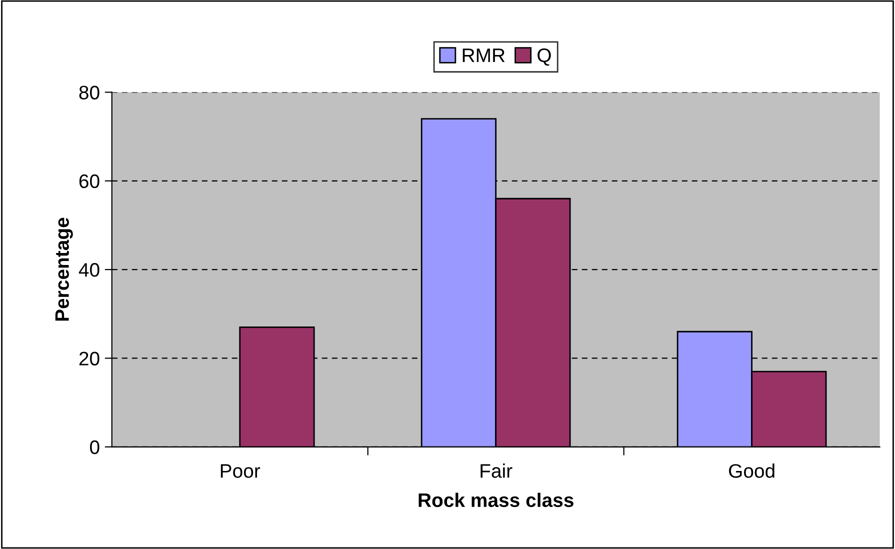 This screenshot has width=895, height=549. Describe the element at coordinates (496, 500) in the screenshot. I see `x-axis-title: Rock mass class` at that location.